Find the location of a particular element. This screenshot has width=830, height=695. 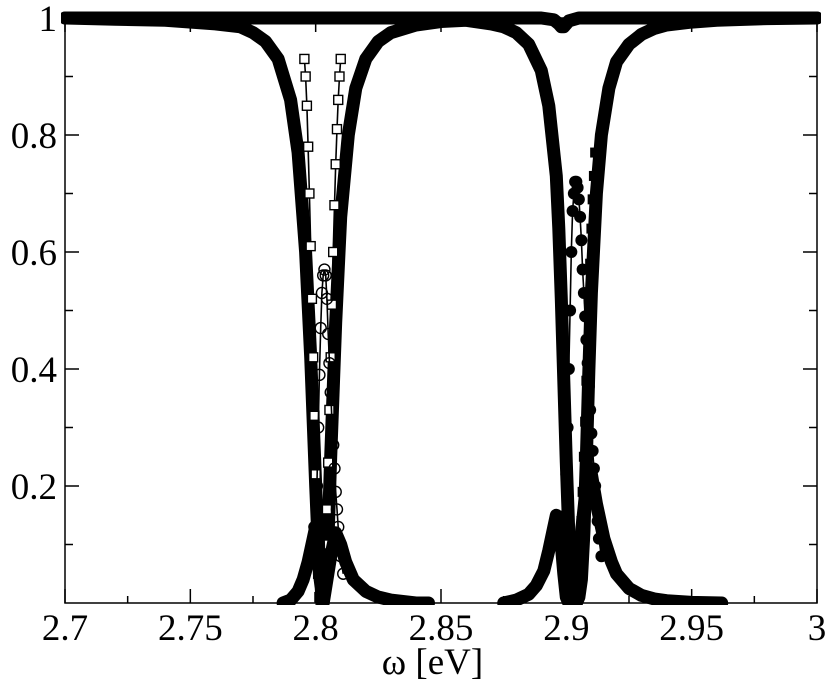

x-tick-label: 2.85 is located at coordinates (441, 628).